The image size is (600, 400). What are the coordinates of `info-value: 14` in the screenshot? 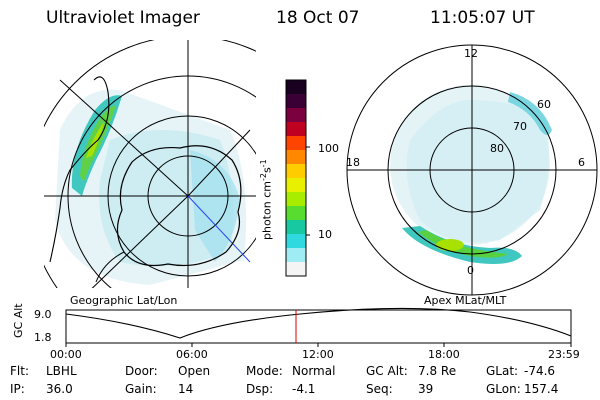 It's located at (186, 389).